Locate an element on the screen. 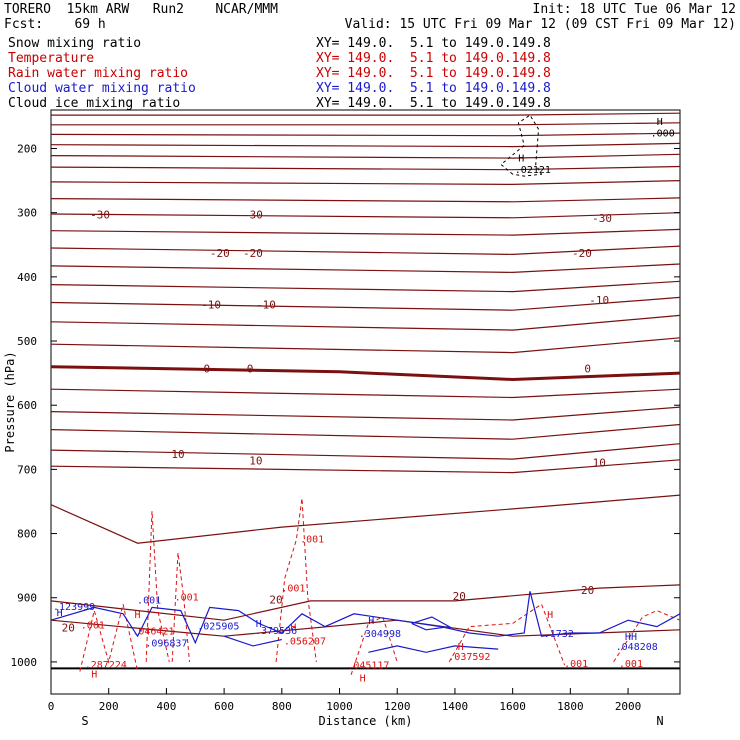 The width and height of the screenshot is (740, 740). cloud-ice-label: .000 is located at coordinates (663, 133).